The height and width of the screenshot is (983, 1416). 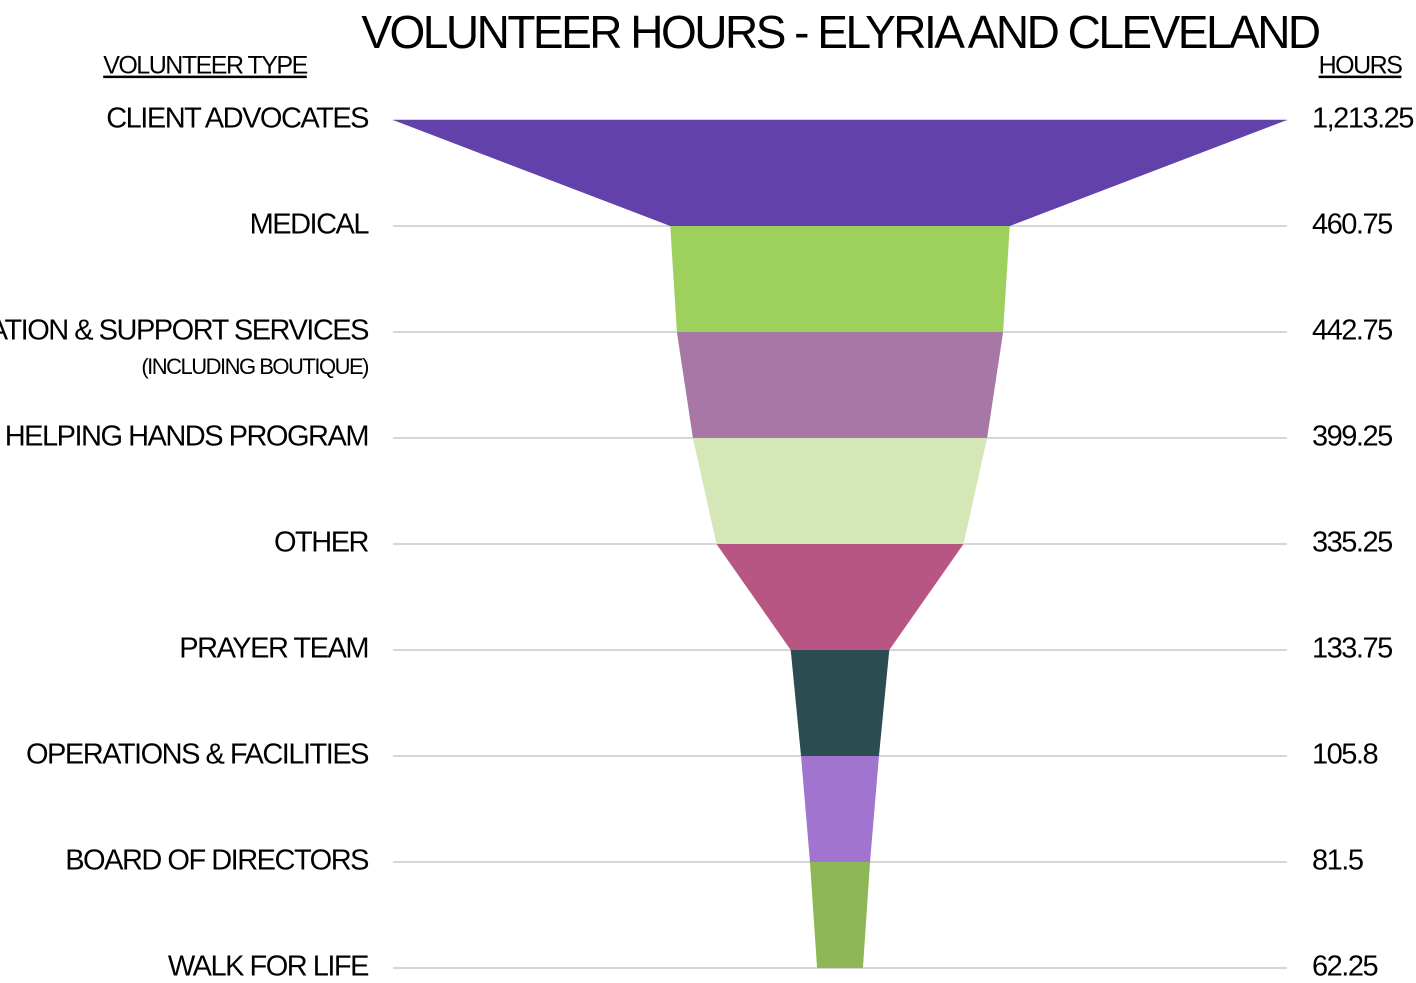 What do you see at coordinates (1361, 66) in the screenshot?
I see `value-header: HOURS` at bounding box center [1361, 66].